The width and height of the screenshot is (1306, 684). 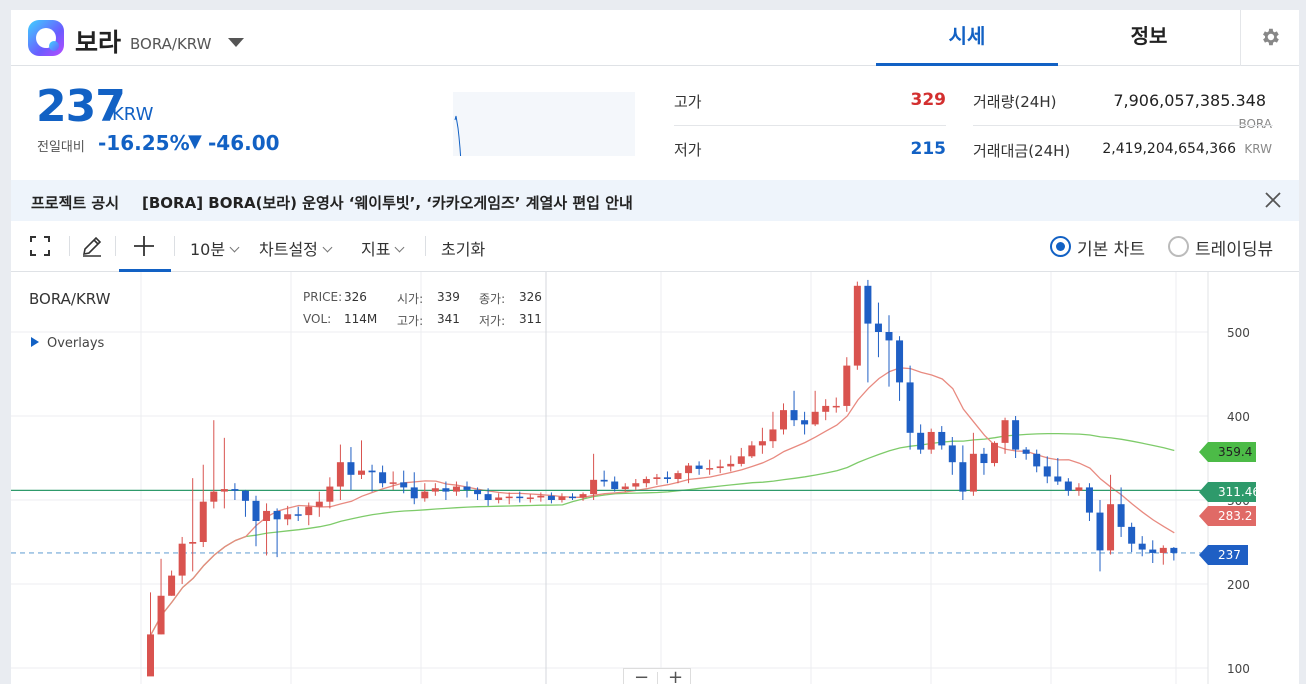 What do you see at coordinates (70, 299) in the screenshot?
I see `chart-symbol: BORA/KRW` at bounding box center [70, 299].